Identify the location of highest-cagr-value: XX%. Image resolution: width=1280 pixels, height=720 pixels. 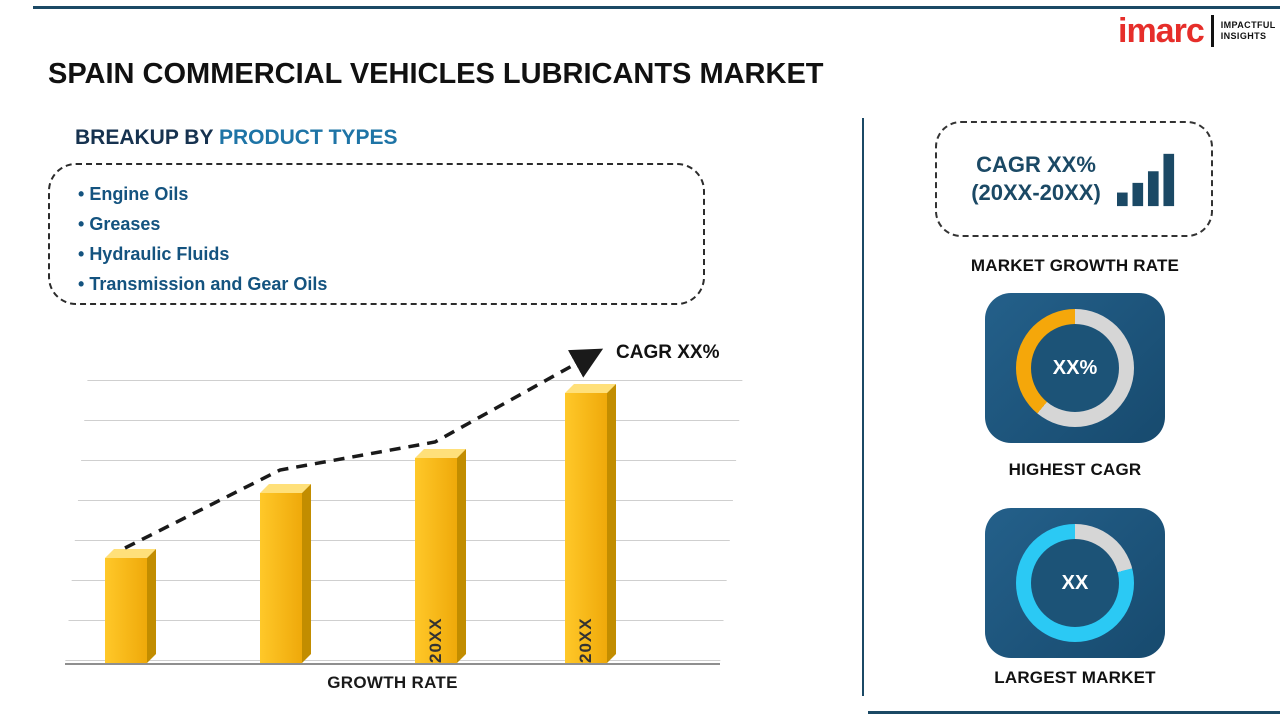
(1075, 367).